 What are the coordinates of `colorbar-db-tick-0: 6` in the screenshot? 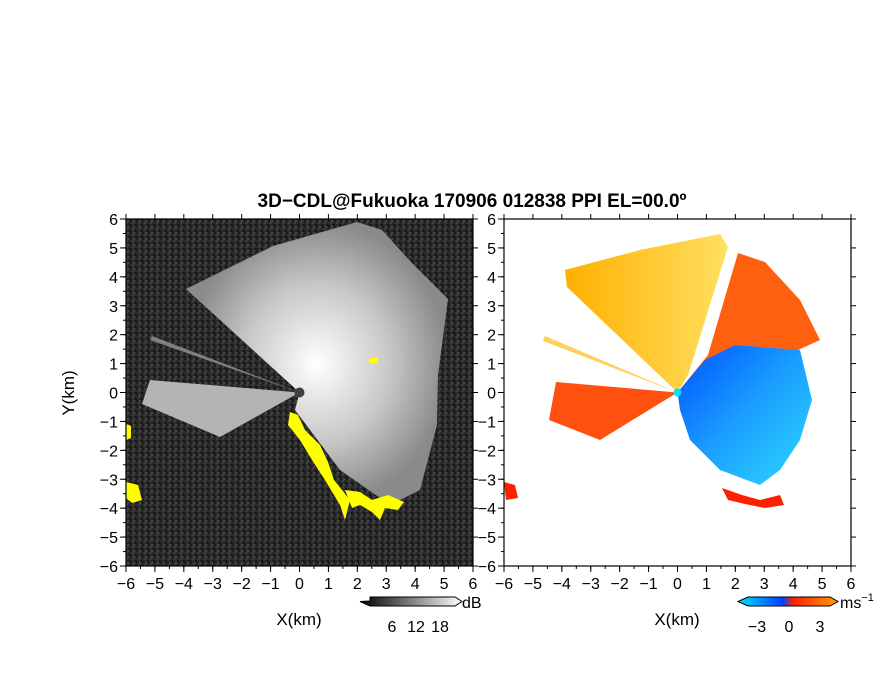 It's located at (392, 627).